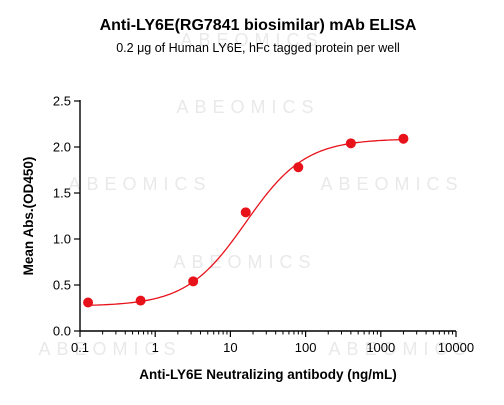 The height and width of the screenshot is (405, 504). What do you see at coordinates (306, 347) in the screenshot?
I see `x-tick-label: 100` at bounding box center [306, 347].